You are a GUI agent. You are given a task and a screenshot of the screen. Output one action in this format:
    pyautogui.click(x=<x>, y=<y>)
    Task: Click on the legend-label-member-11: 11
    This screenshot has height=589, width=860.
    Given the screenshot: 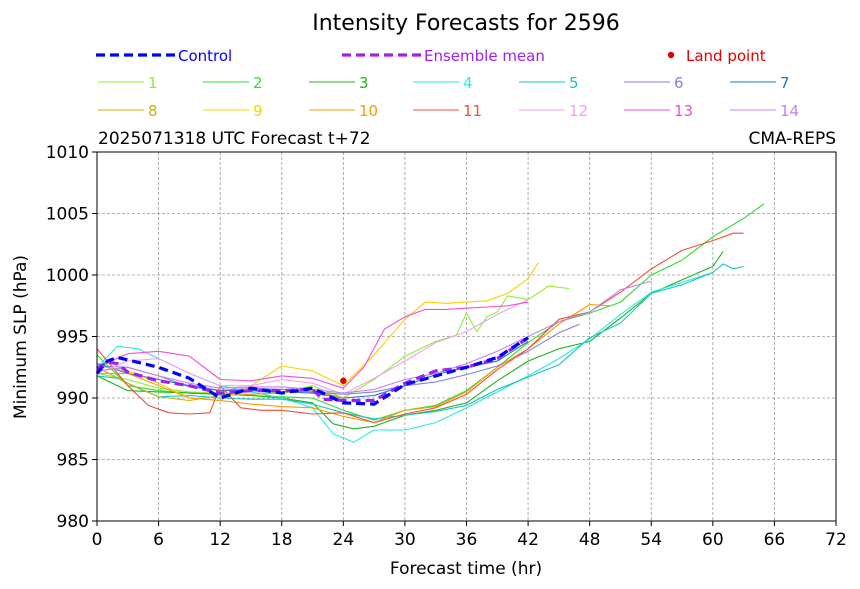 What is the action you would take?
    pyautogui.click(x=472, y=111)
    